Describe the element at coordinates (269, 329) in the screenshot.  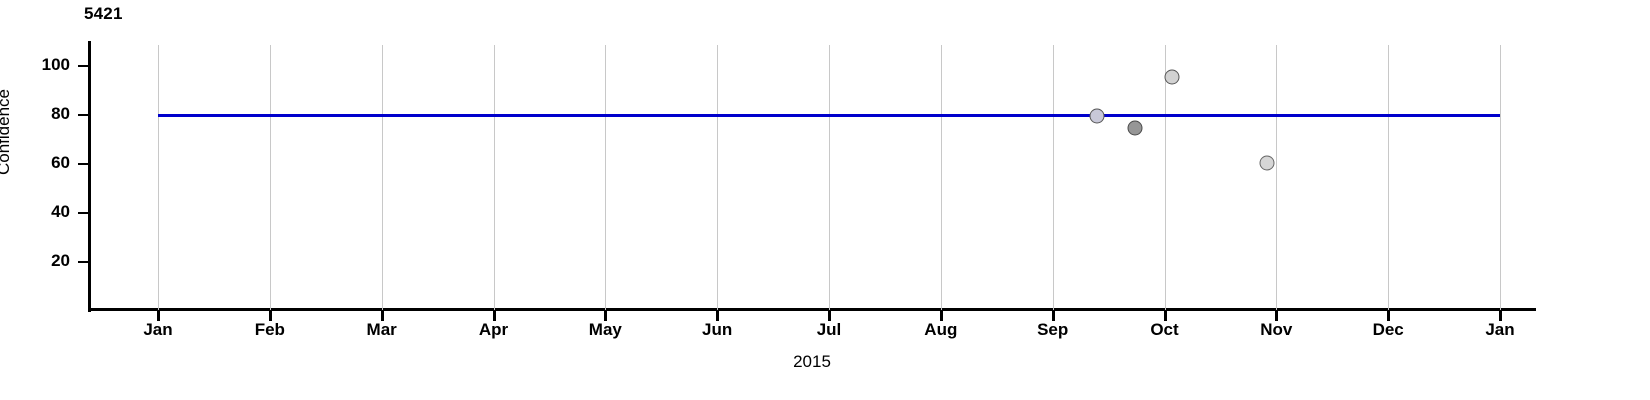
I see `x-tick-label-feb-1: Feb` at that location.